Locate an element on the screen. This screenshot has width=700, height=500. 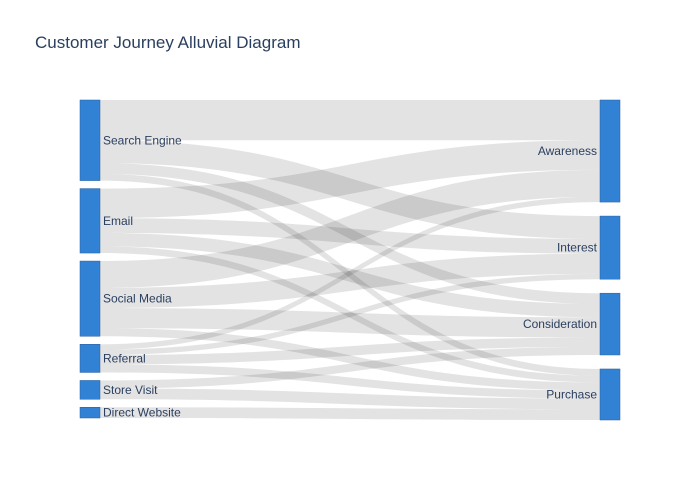
link-referral-to-interest is located at coordinates (350, 314).